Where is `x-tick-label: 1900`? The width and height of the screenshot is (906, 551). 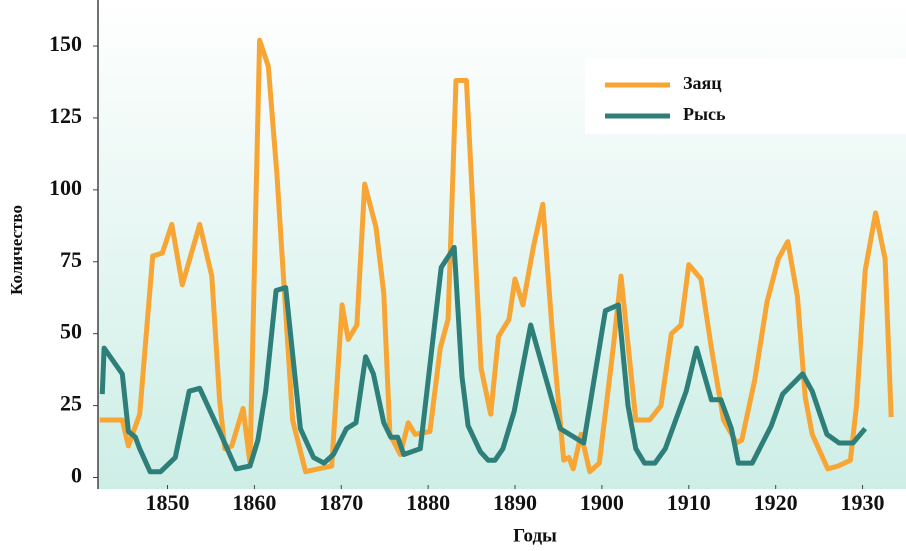 x-tick-label: 1900 is located at coordinates (602, 502).